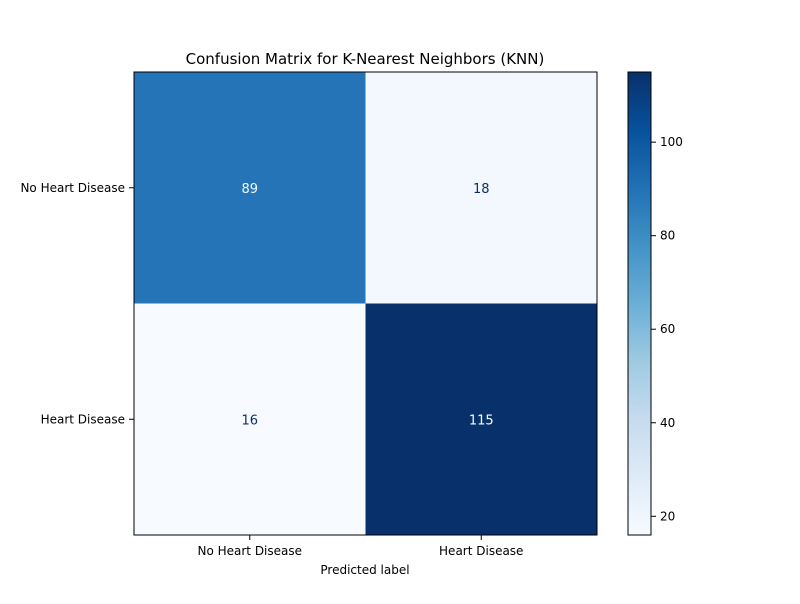  What do you see at coordinates (72, 188) in the screenshot?
I see `y-tick-label-0: No Heart Disease` at bounding box center [72, 188].